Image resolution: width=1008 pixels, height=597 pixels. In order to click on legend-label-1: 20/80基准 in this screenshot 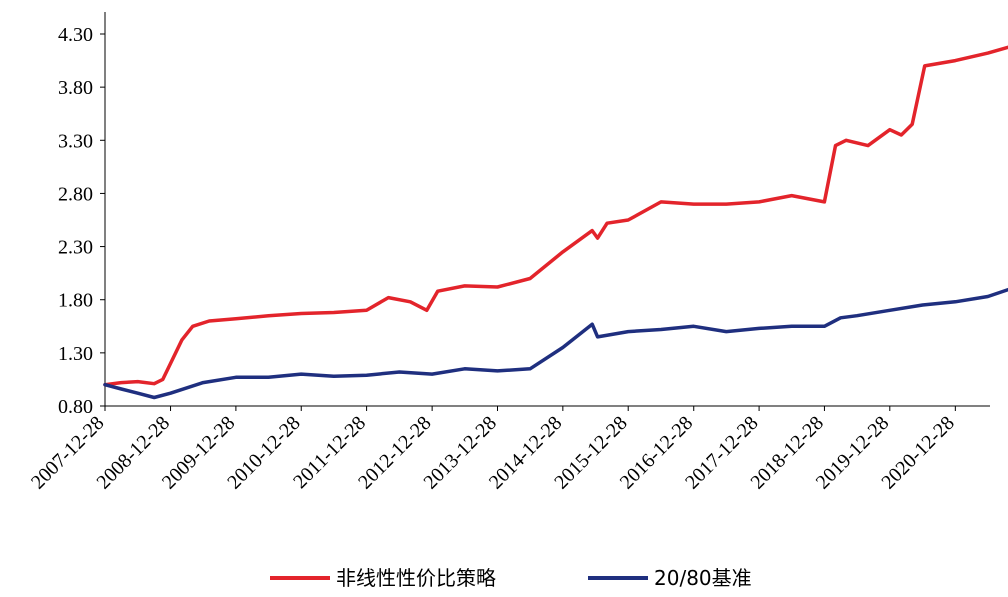, I will do `click(703, 578)`.